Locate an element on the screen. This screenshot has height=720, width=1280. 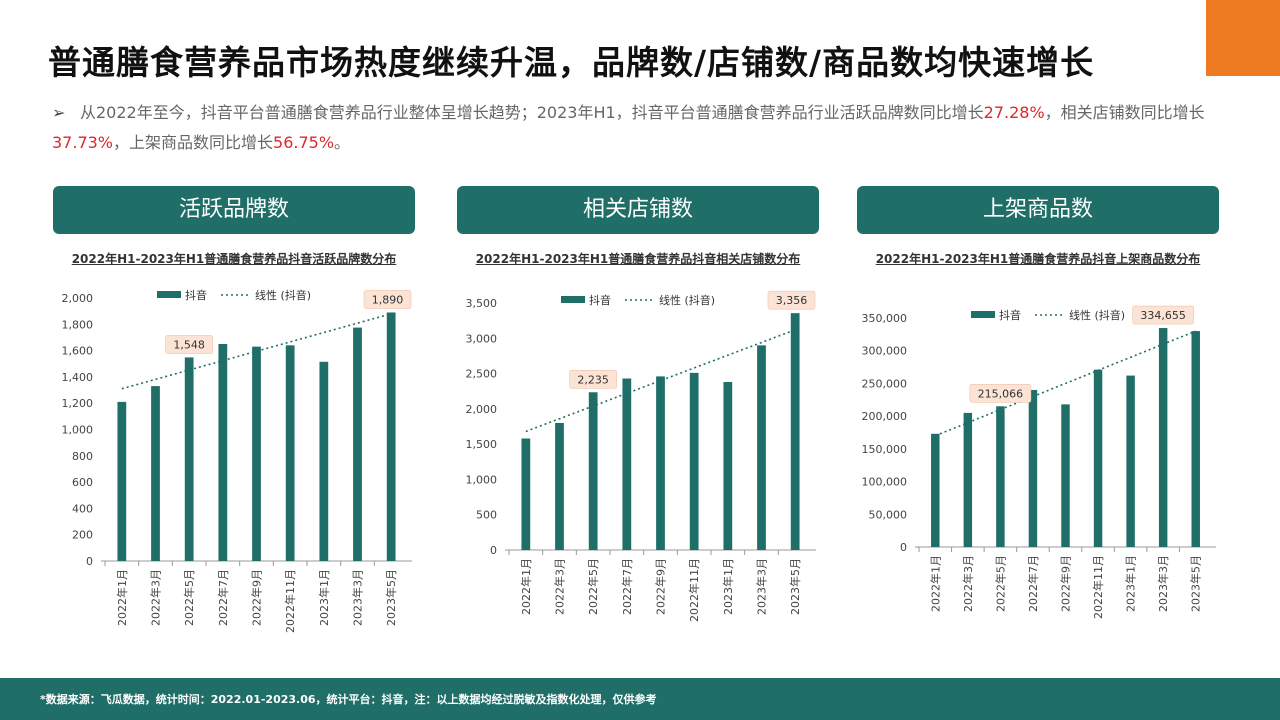
y-tick-label: 500 is located at coordinates (486, 515).